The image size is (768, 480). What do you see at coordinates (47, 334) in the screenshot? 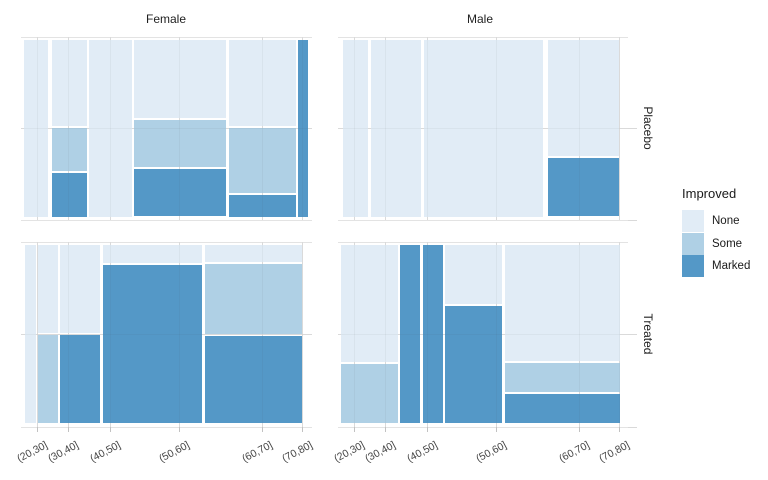
I see `mosaic-bar-female-treated-(30,40]` at bounding box center [47, 334].